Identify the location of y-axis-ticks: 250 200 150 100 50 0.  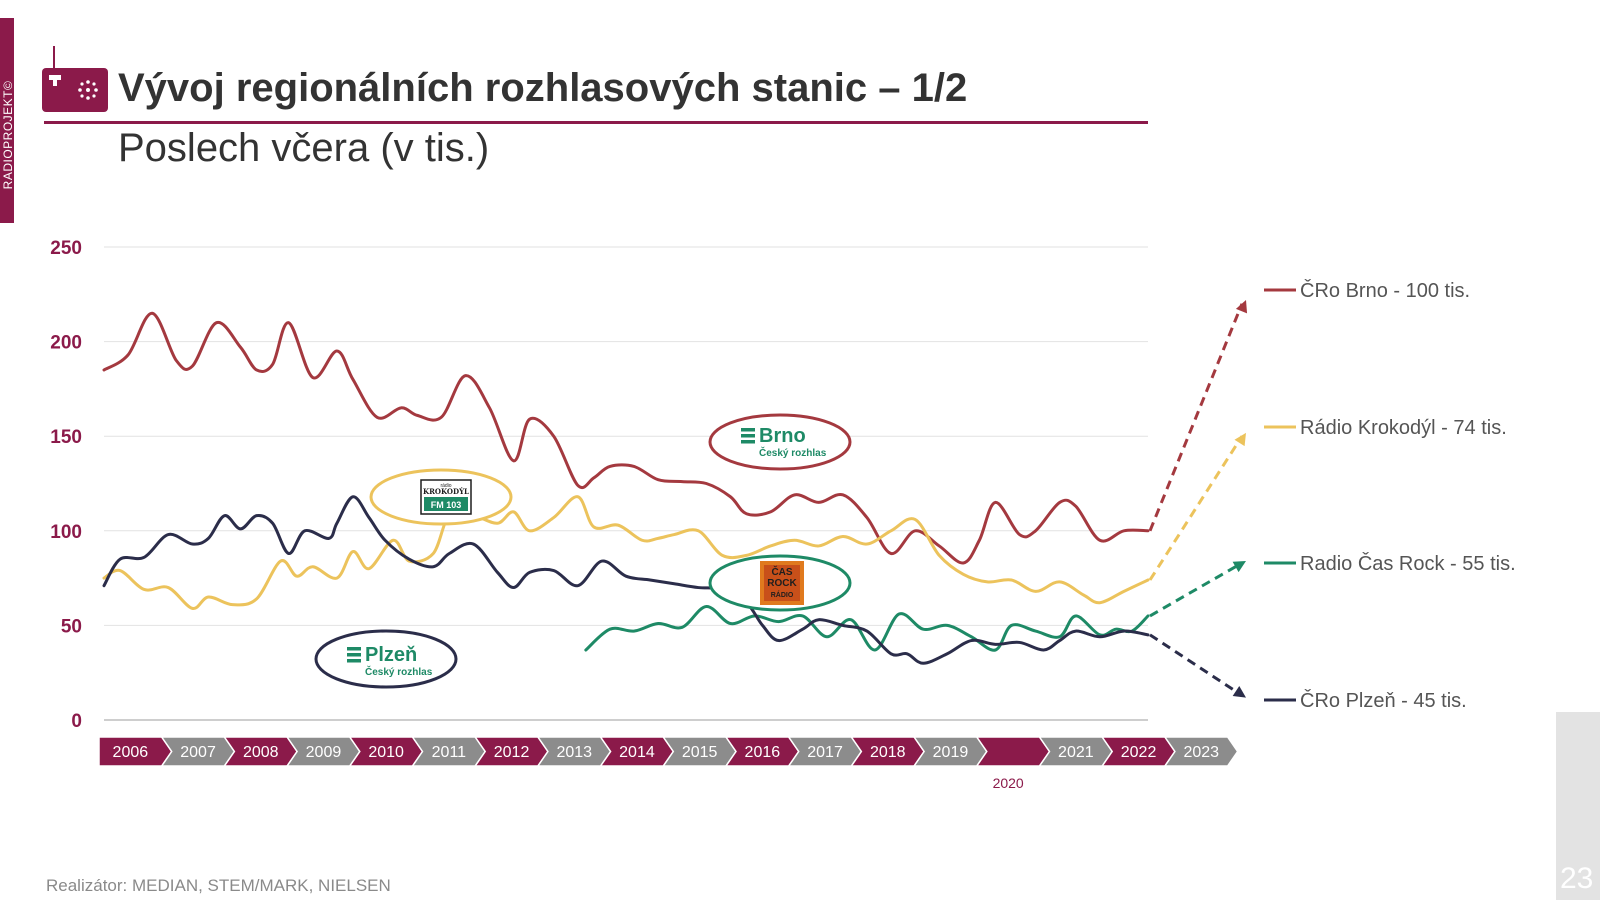
(66, 485).